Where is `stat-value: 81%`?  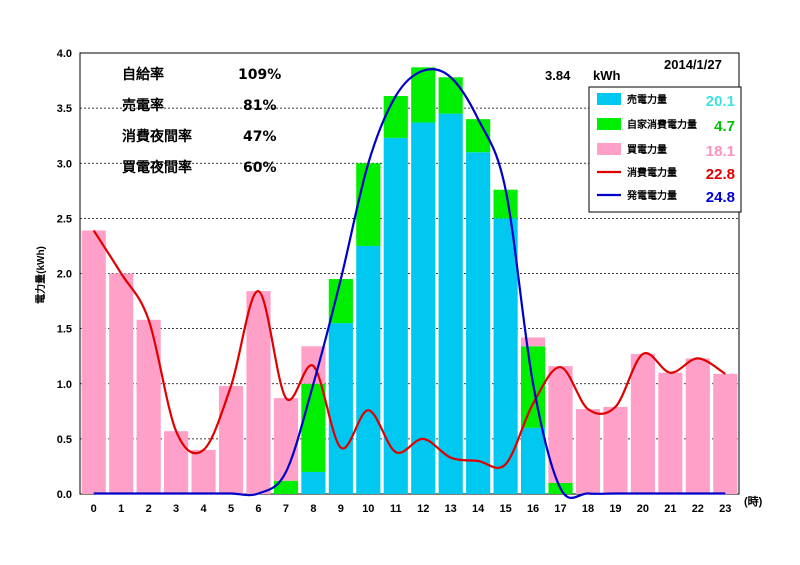 stat-value: 81% is located at coordinates (260, 106).